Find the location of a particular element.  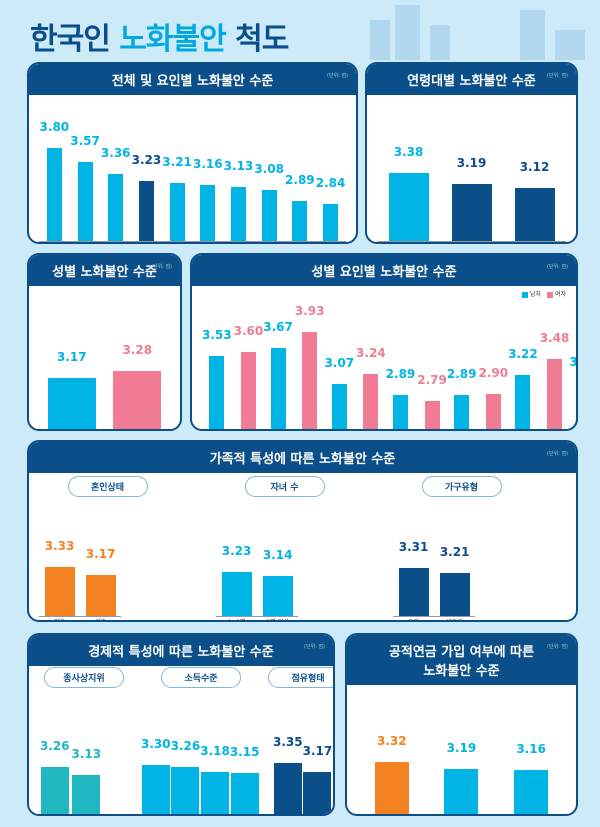

bar-group: 3.223.48이동성 저하 is located at coordinates (539, 361).